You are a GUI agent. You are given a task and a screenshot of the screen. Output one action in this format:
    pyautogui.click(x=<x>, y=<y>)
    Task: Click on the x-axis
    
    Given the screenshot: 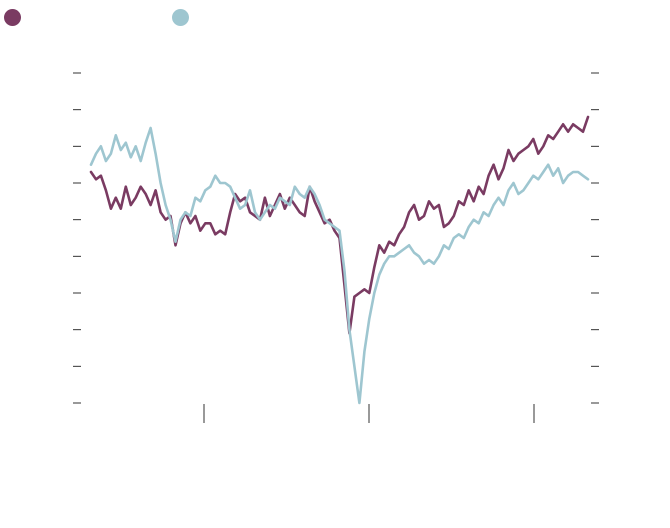 What is the action you would take?
    pyautogui.click(x=369, y=413)
    